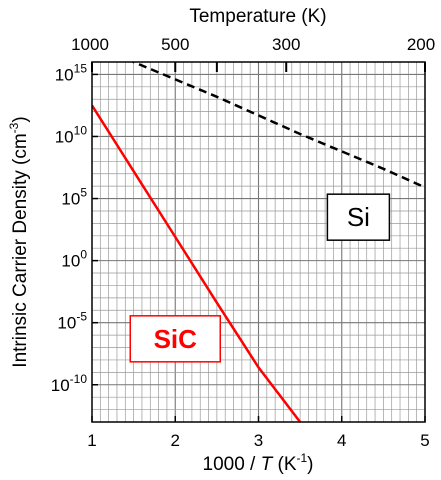 The width and height of the screenshot is (441, 480). I want to click on y-tick-label: 10⁵, so click(74, 197).